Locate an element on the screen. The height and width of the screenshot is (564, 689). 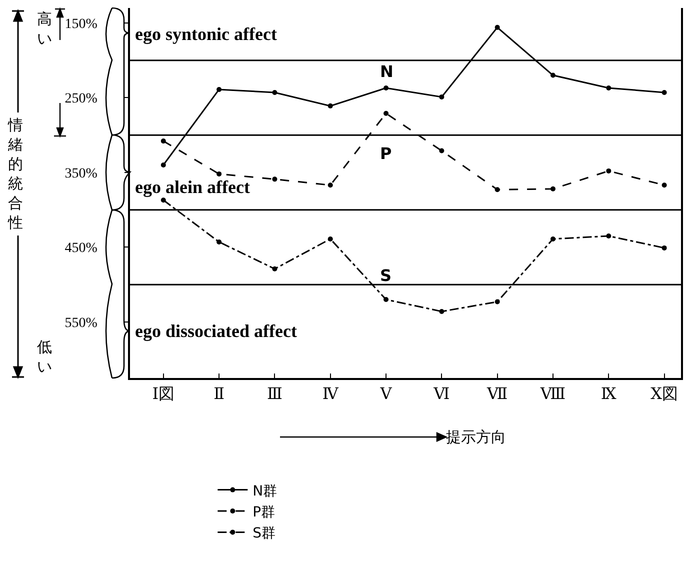
x-tick-label: Ⅵ is located at coordinates (441, 394).